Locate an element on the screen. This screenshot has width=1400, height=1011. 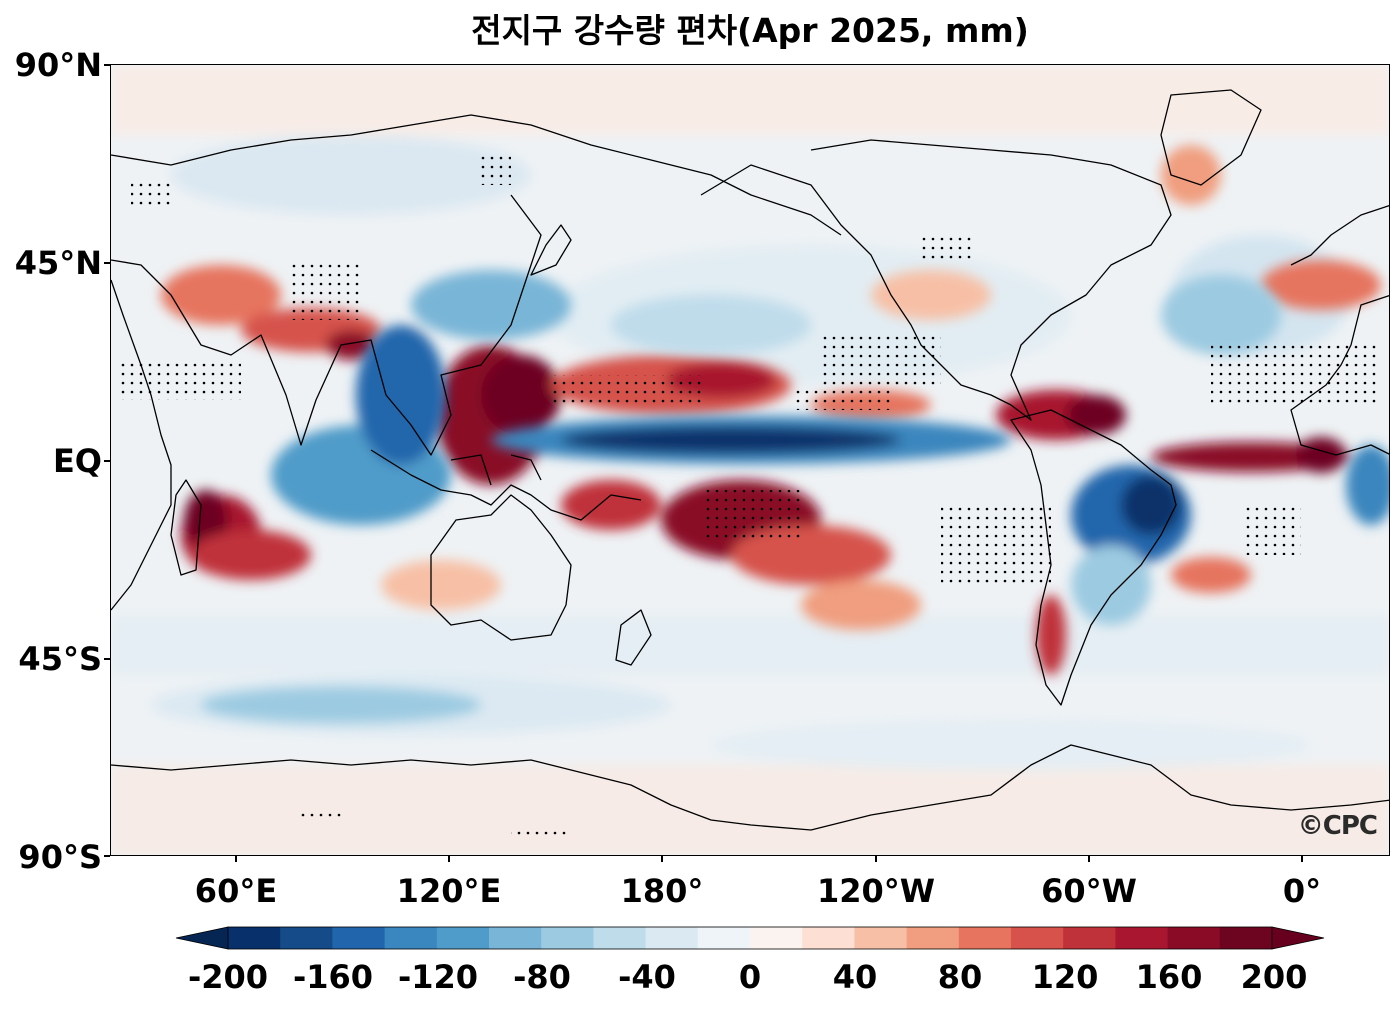
lat-label-45s: 45°S is located at coordinates (60, 659).